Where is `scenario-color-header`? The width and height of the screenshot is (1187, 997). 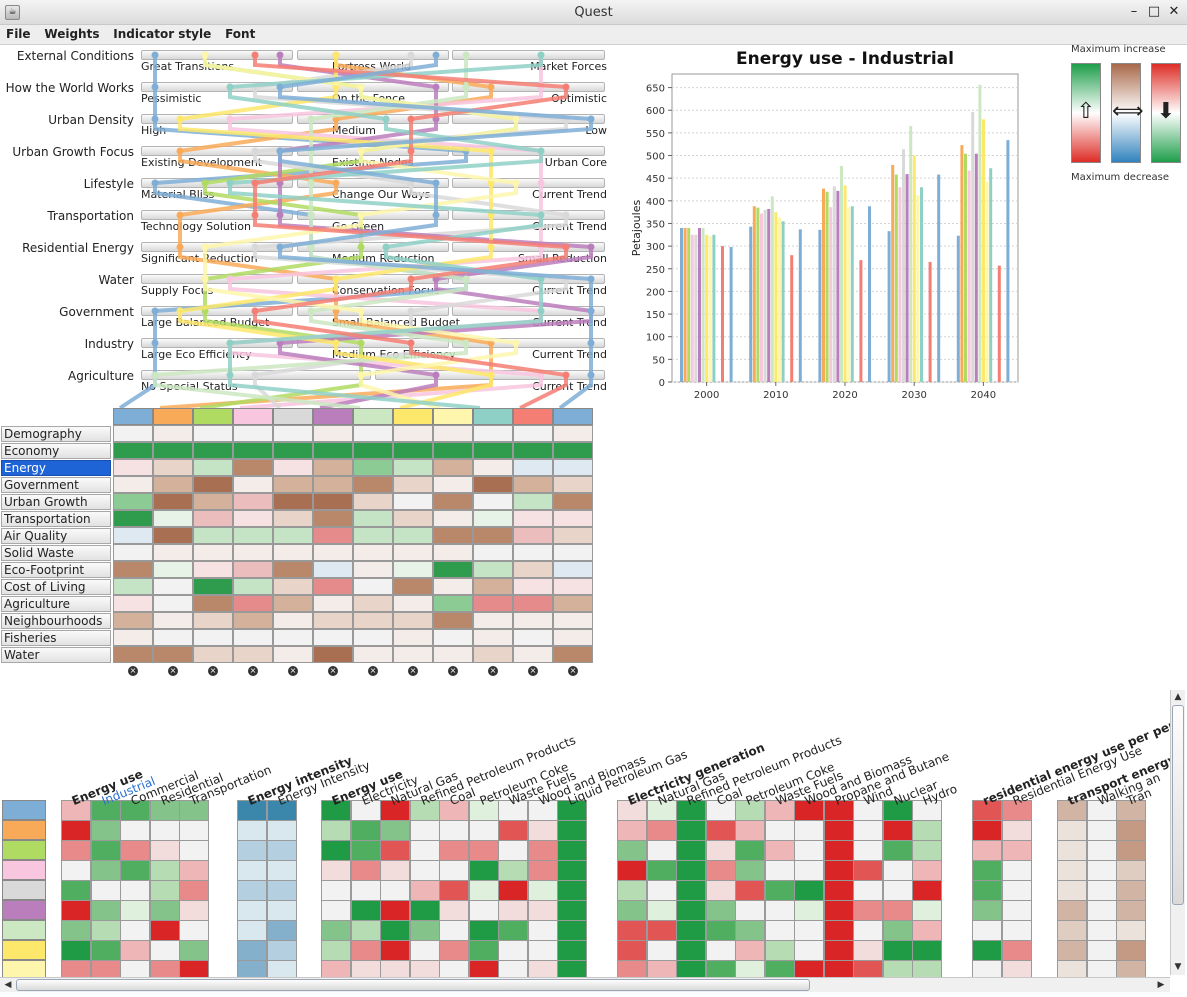
scenario-color-header is located at coordinates (213, 416).